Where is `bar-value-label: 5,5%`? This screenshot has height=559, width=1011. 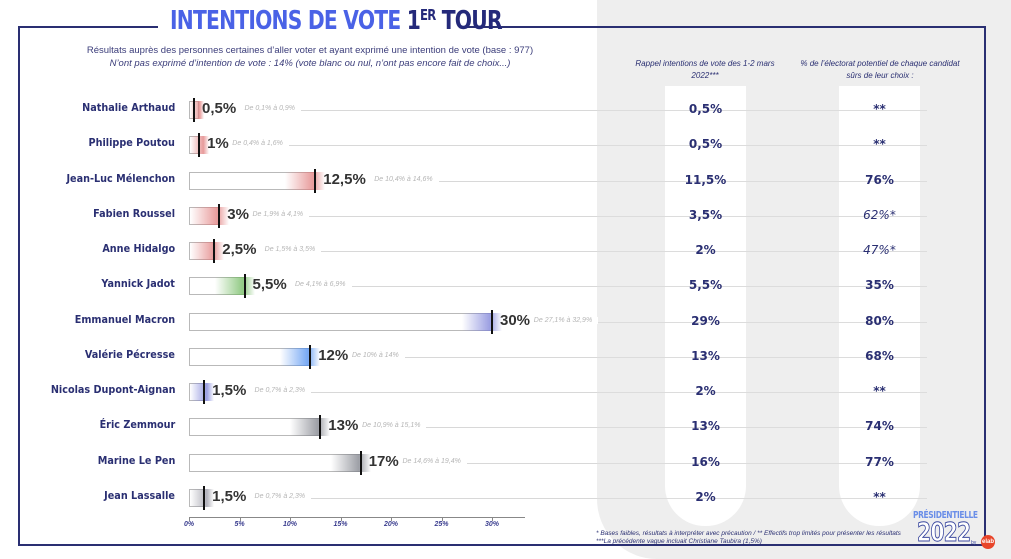 bar-value-label: 5,5% is located at coordinates (269, 284).